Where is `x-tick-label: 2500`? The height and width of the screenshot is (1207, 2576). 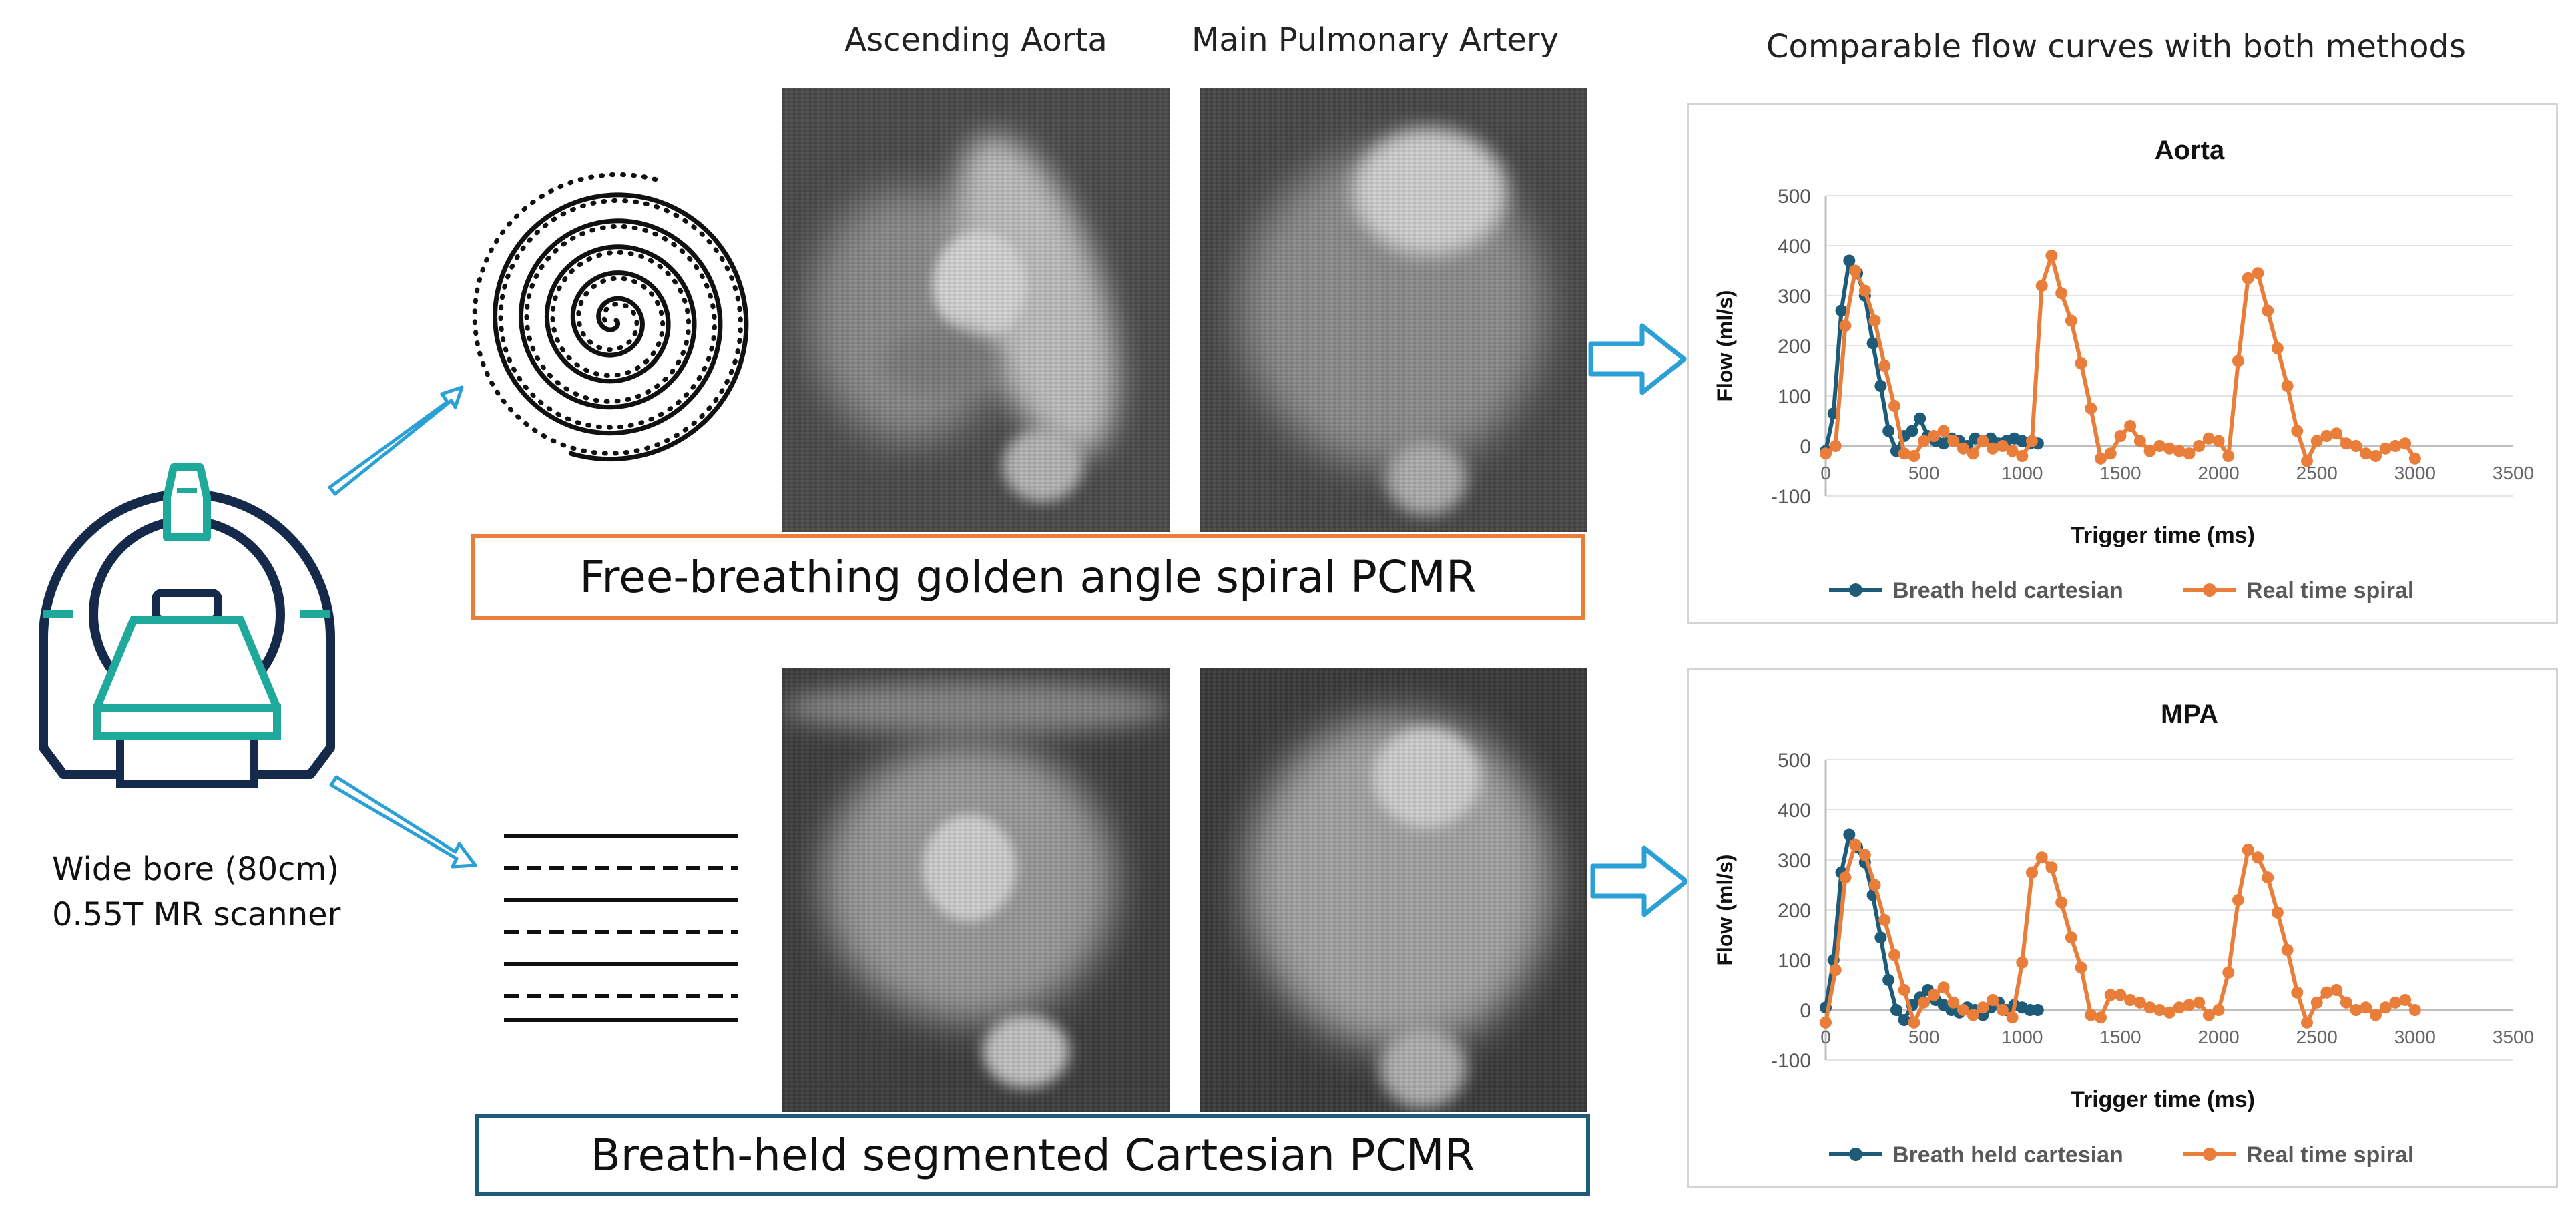
x-tick-label: 2500 is located at coordinates (2317, 1037).